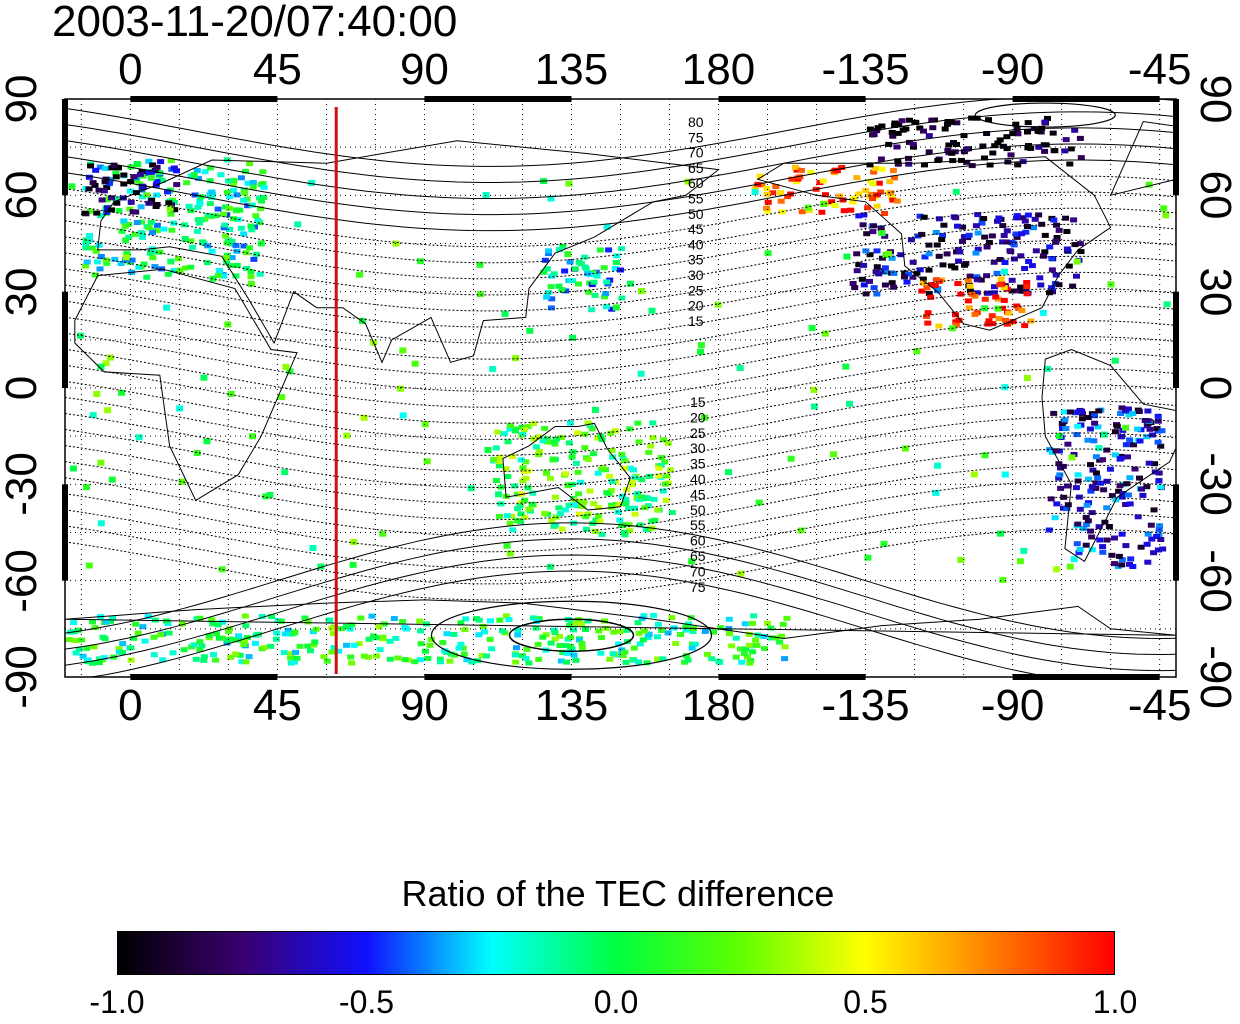 This screenshot has height=1024, width=1240. I want to click on top-tick-label: 180, so click(718, 69).